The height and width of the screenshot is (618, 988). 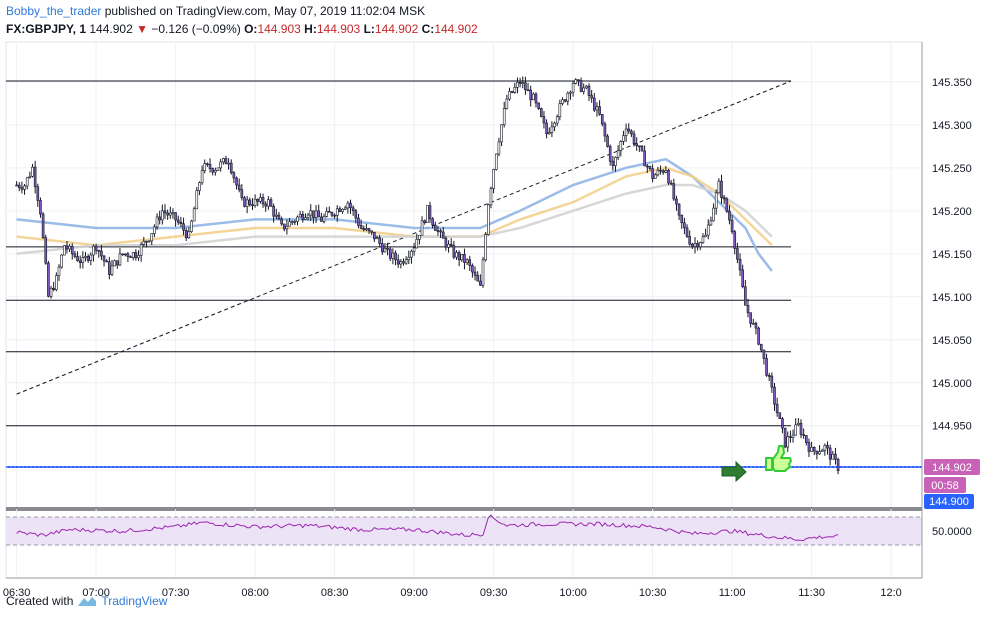 What do you see at coordinates (394, 206) in the screenshot?
I see `moving-average-line` at bounding box center [394, 206].